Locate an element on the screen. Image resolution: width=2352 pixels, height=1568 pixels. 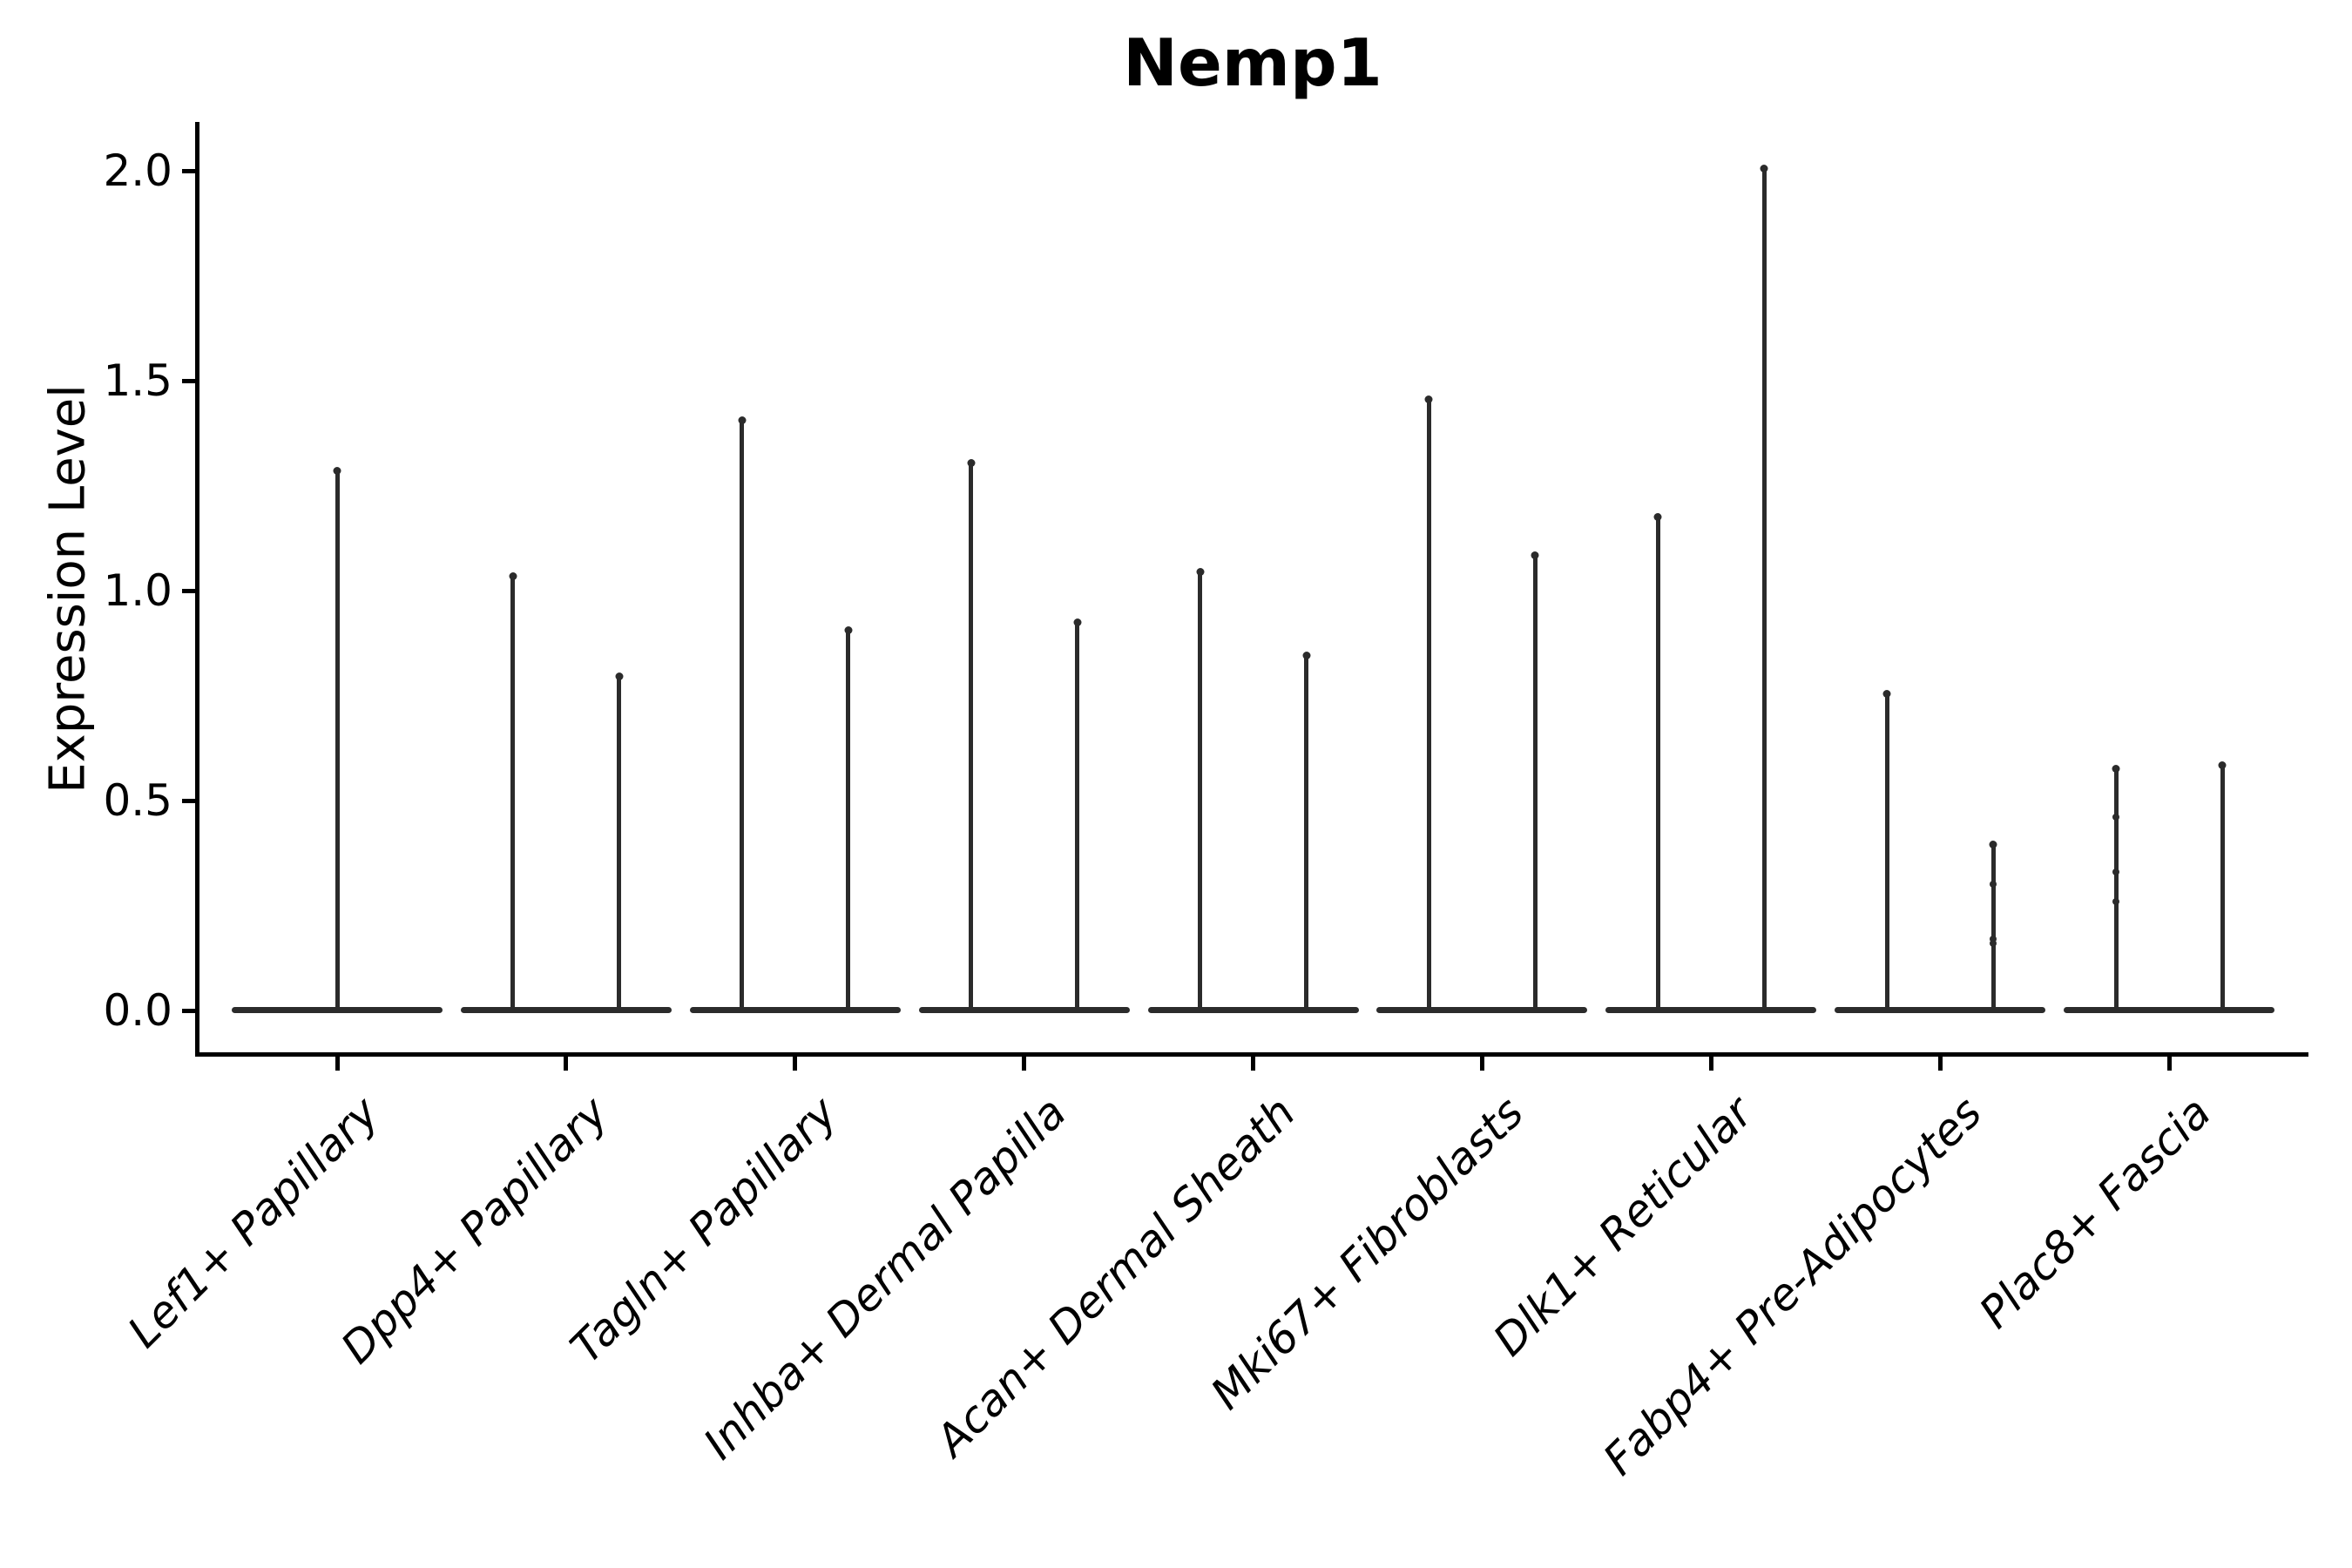
x-tick-label-1: Lef1+ Papillary is located at coordinates (253, 1222).